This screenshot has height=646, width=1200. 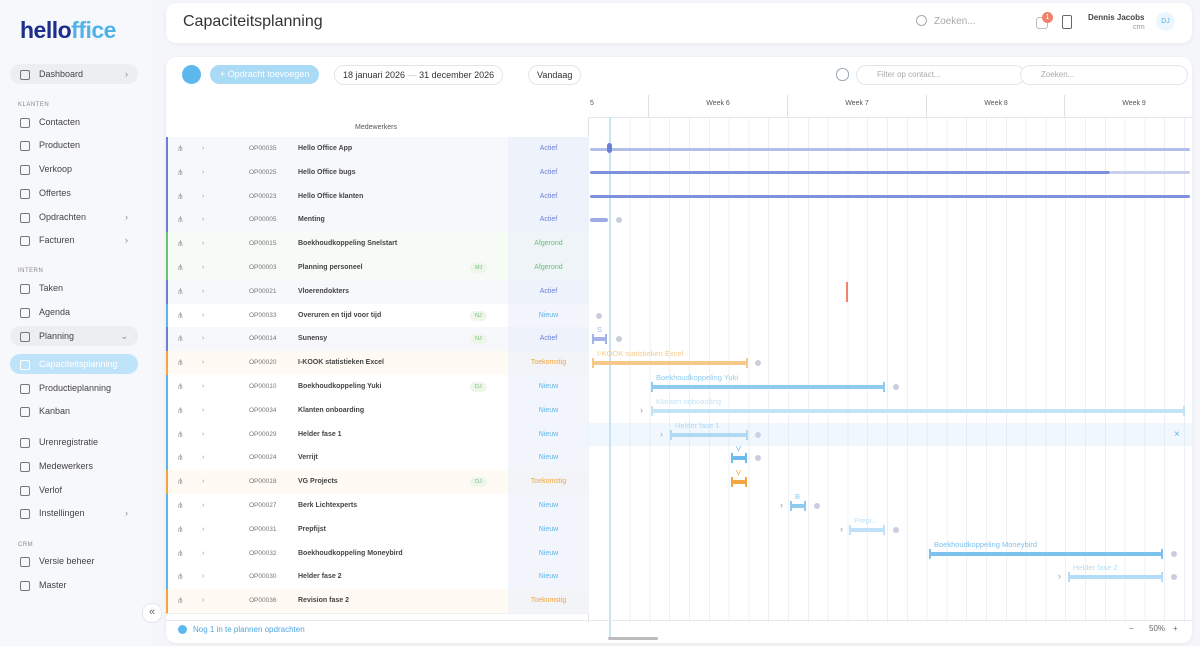 I want to click on nav-item: Verlof, so click(x=74, y=490).